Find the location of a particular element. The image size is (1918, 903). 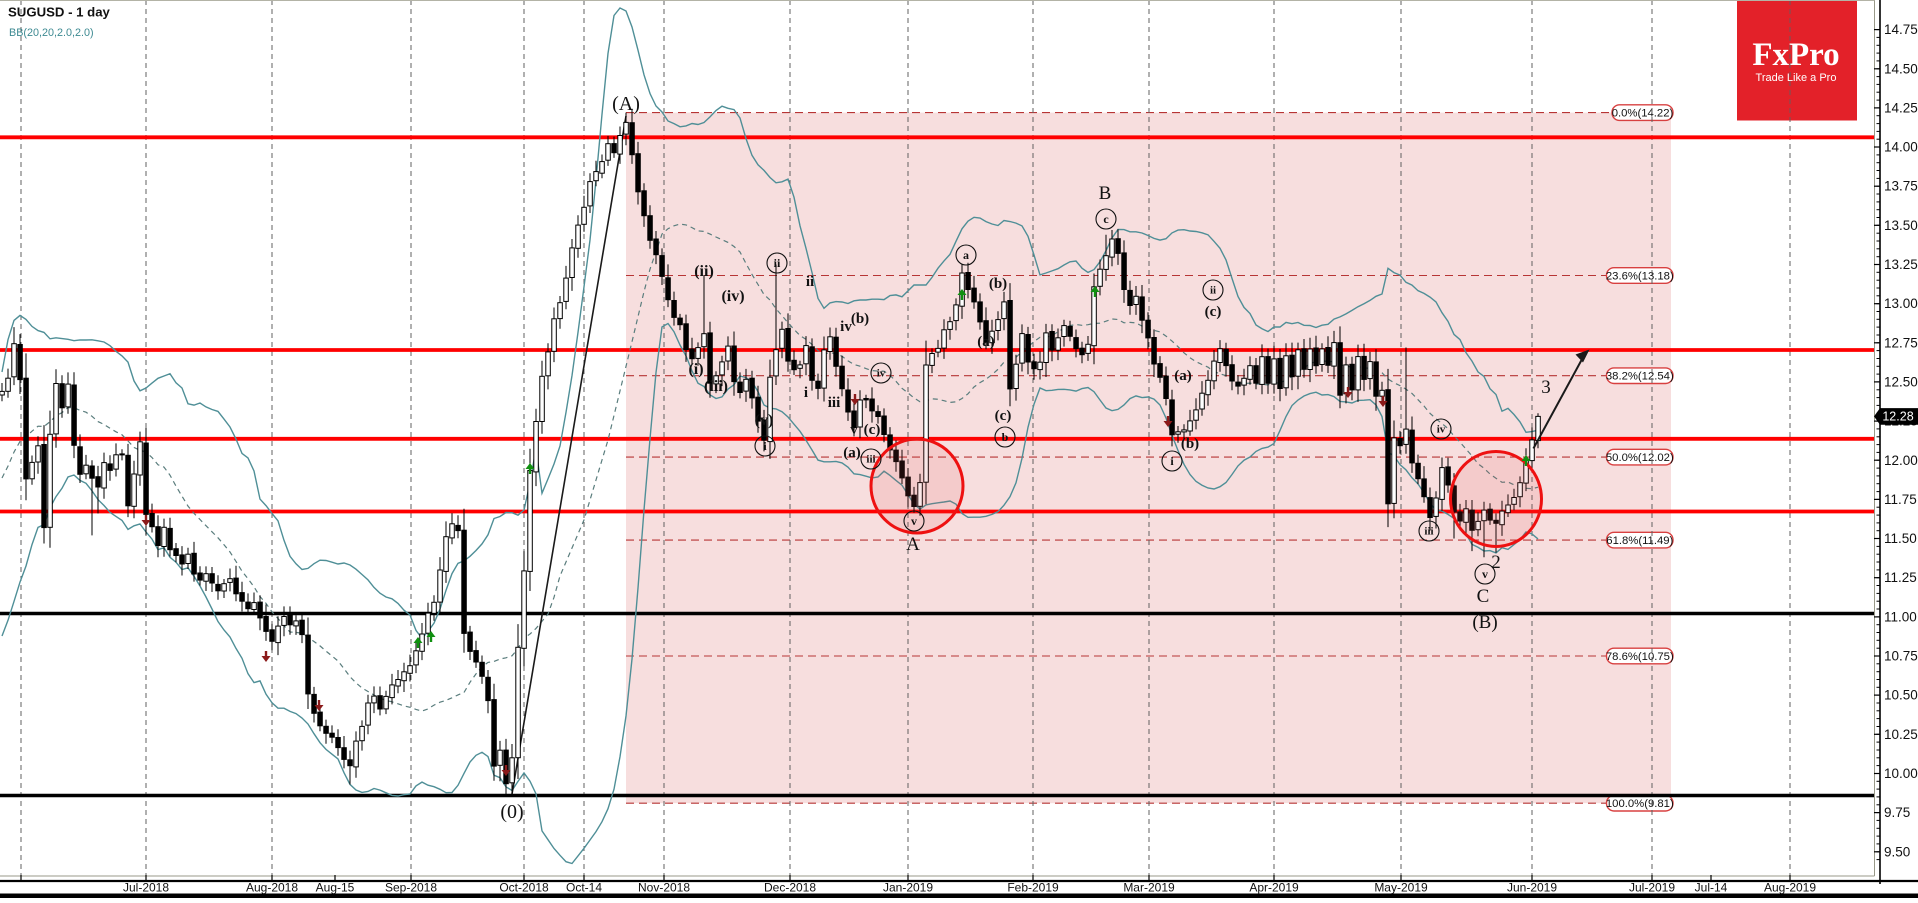

svg-text: 13.25 is located at coordinates (1901, 264).